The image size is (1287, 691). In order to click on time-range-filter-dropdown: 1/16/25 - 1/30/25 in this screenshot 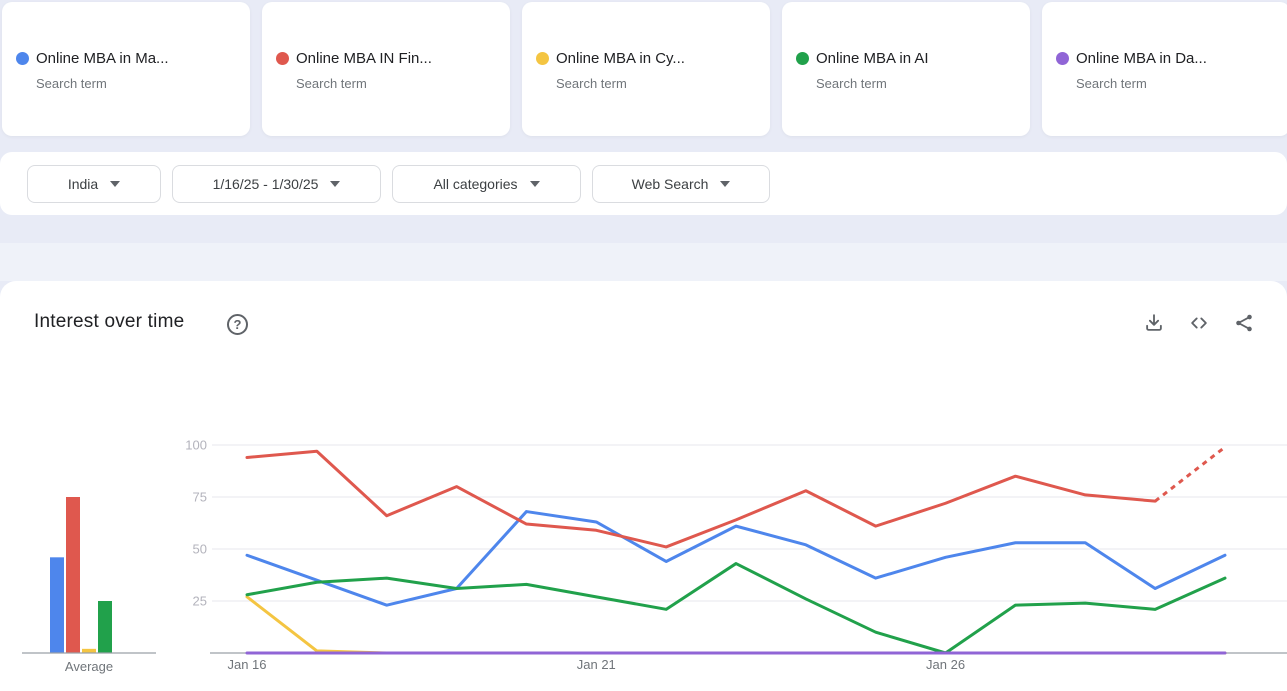, I will do `click(276, 184)`.